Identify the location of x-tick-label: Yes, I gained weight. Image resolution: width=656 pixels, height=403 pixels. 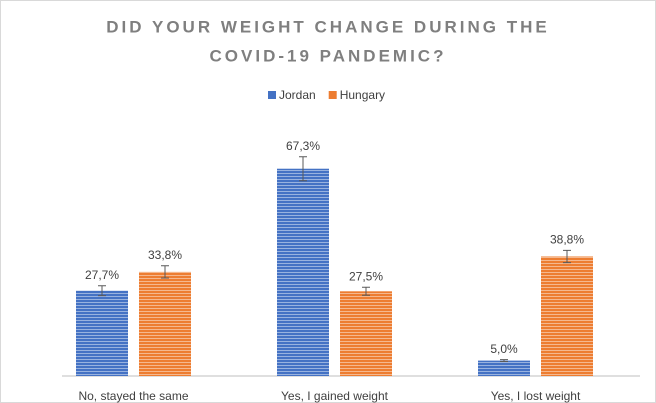
(335, 396).